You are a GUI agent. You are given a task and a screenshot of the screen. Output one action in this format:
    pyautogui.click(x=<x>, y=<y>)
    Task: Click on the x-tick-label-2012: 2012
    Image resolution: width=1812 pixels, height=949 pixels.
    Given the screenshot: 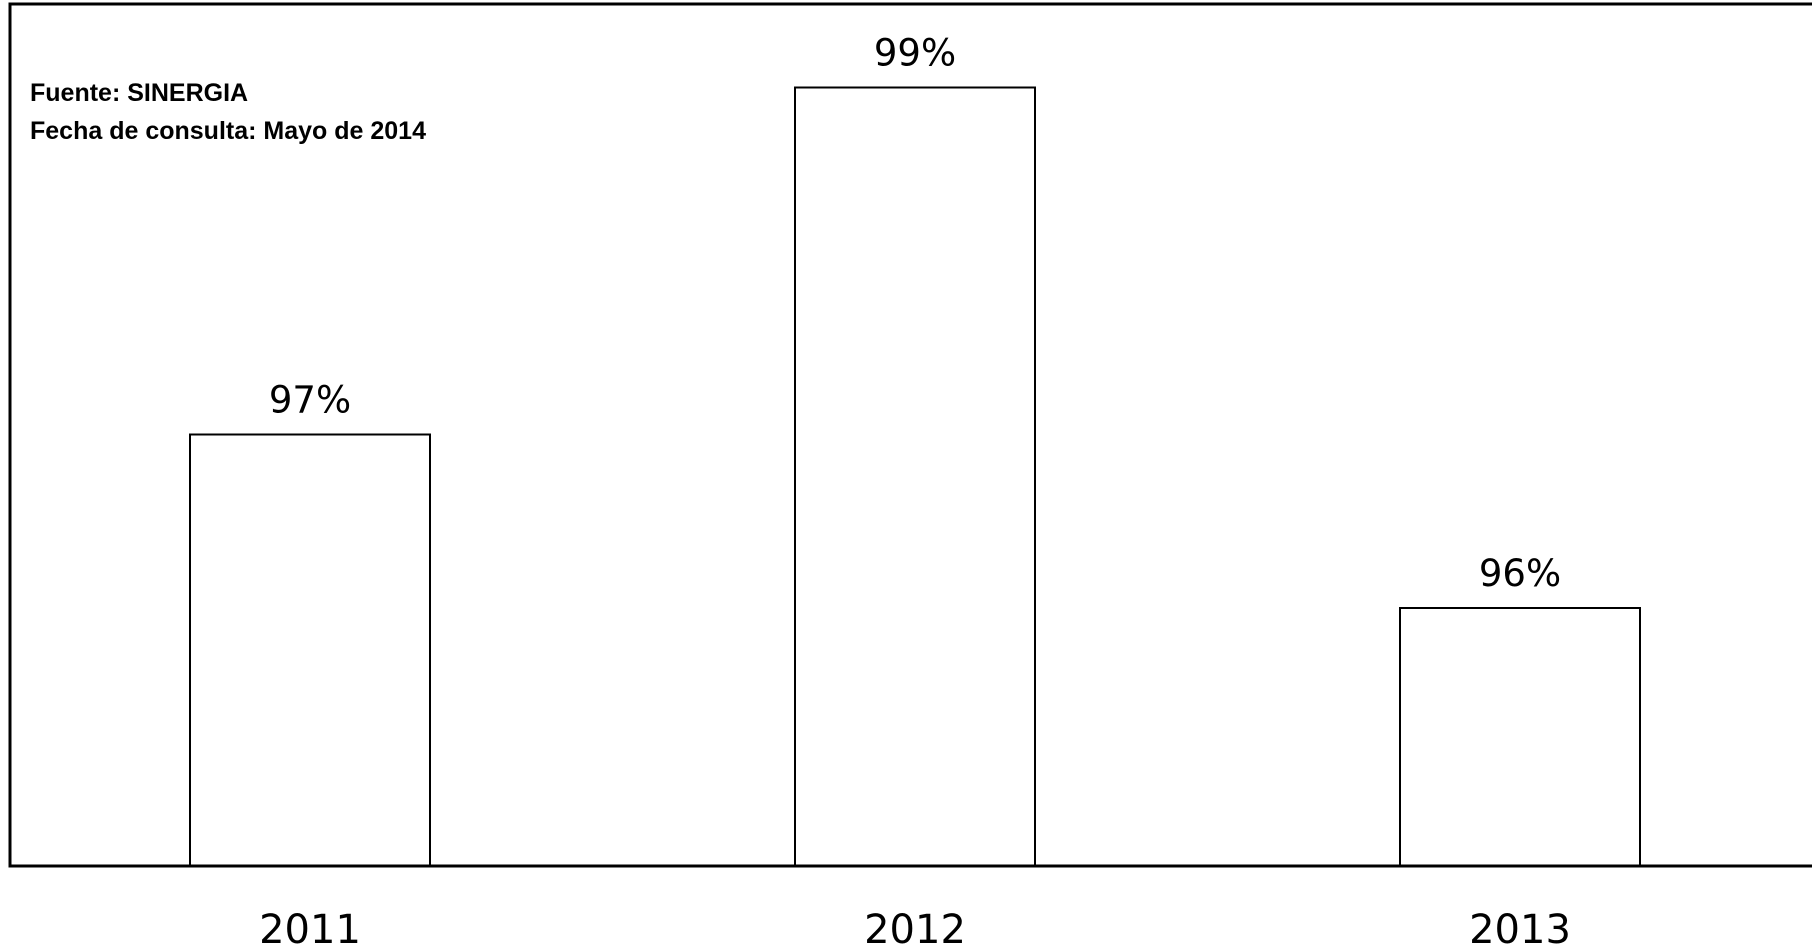 What is the action you would take?
    pyautogui.click(x=915, y=928)
    